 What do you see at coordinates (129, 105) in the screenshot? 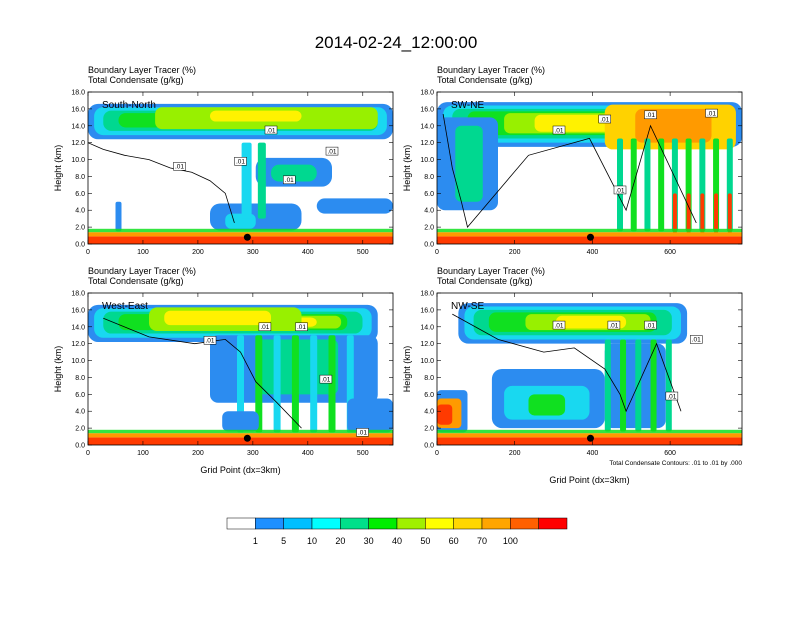
I see `panel-title: South-North` at bounding box center [129, 105].